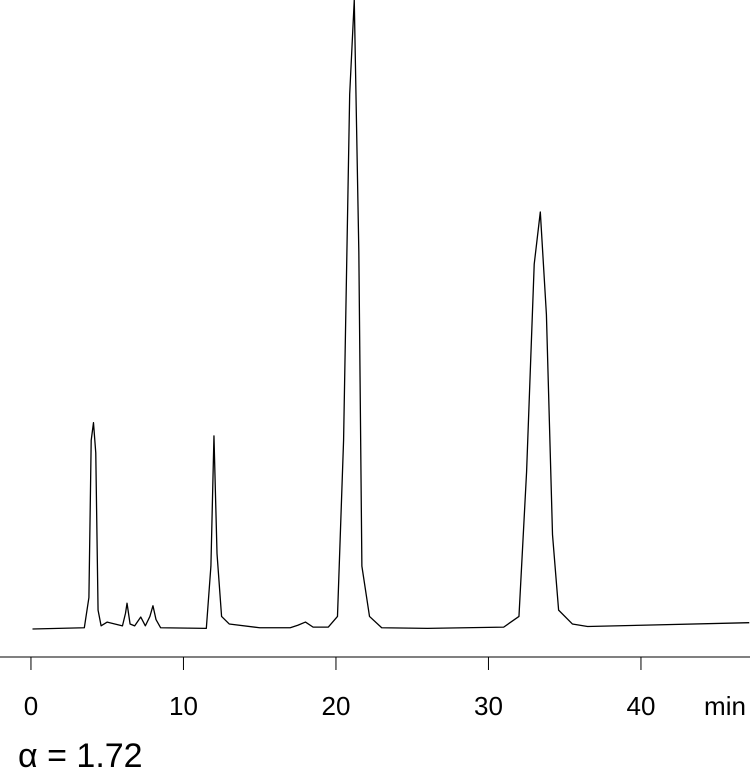 The image size is (750, 775). Describe the element at coordinates (641, 706) in the screenshot. I see `x-tick-label: 40` at that location.